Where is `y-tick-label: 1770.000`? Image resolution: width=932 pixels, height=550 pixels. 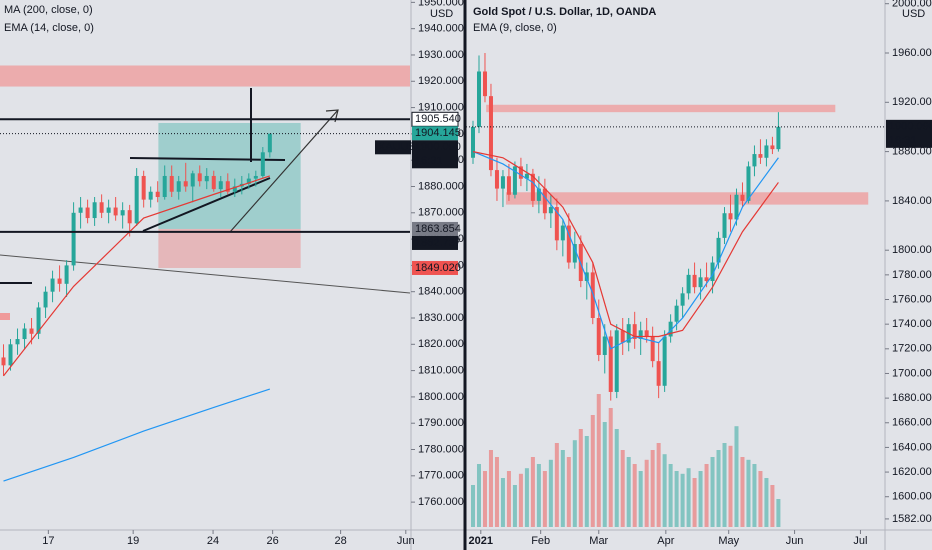 y-tick-label: 1770.000 is located at coordinates (441, 476).